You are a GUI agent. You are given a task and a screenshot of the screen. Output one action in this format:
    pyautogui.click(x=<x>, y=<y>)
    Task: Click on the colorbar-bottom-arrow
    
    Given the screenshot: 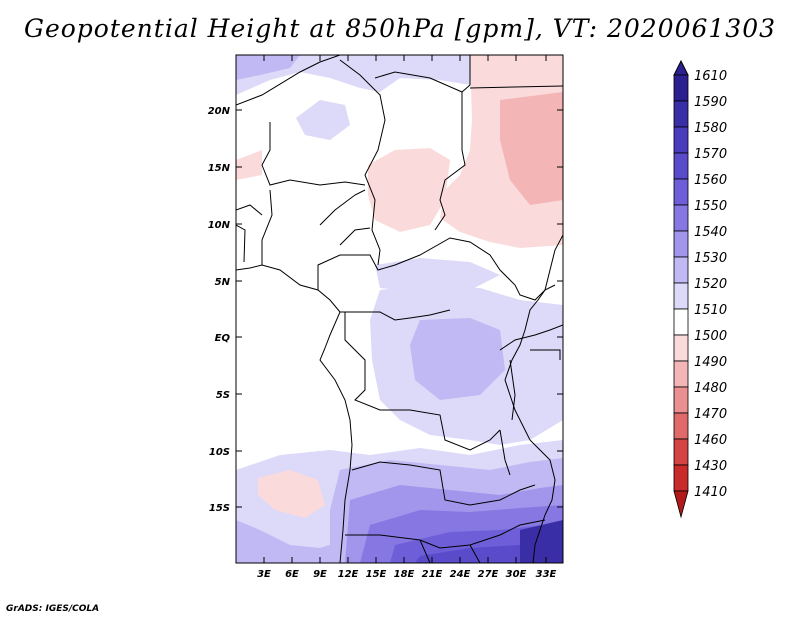 What is the action you would take?
    pyautogui.click(x=681, y=504)
    